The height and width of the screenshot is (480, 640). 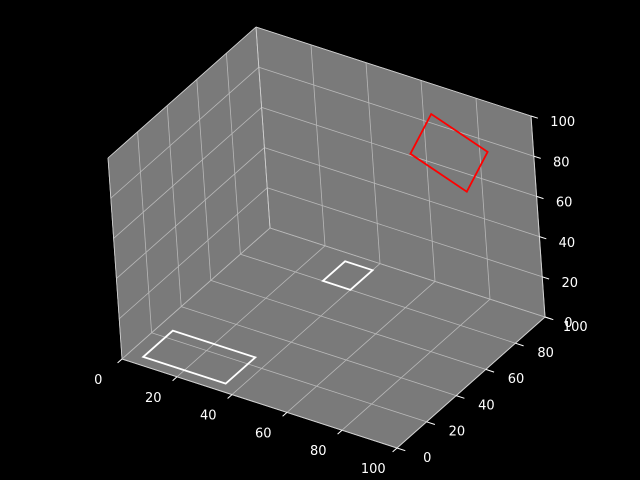 What do you see at coordinates (568, 323) in the screenshot?
I see `z-tick-label: 0` at bounding box center [568, 323].